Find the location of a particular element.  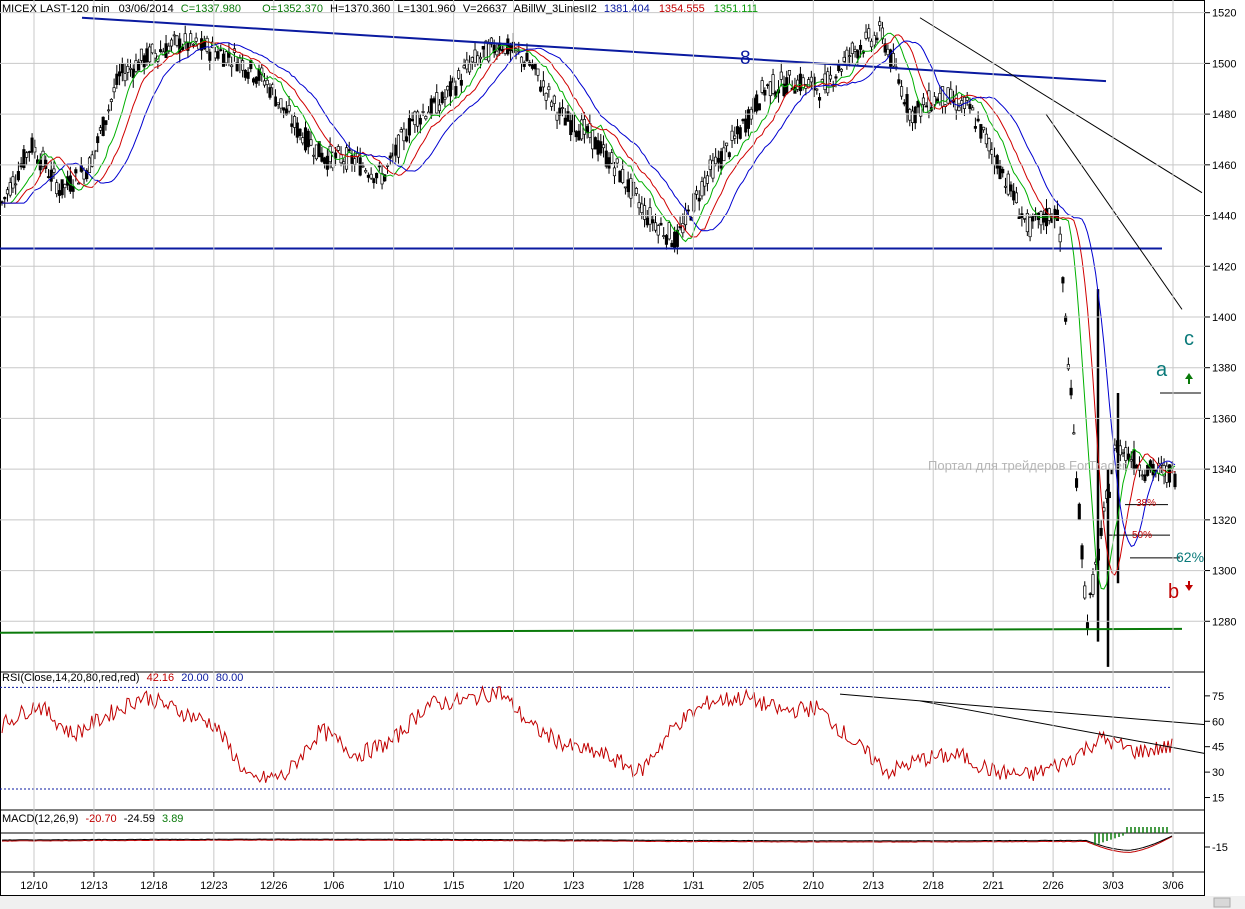

x-tick-label: 3/03 is located at coordinates (1112, 886).